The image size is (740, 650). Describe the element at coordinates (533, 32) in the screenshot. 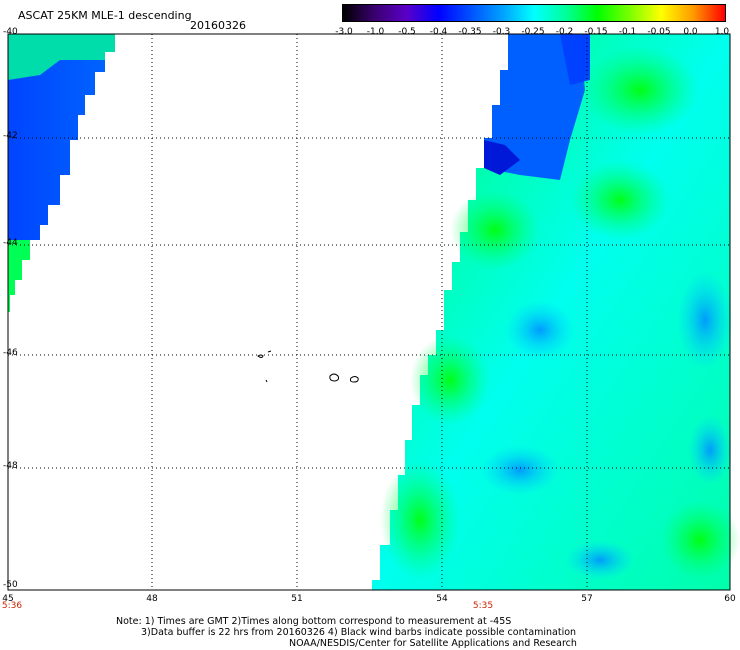

I see `colorbar-tick-label: -0.25` at that location.